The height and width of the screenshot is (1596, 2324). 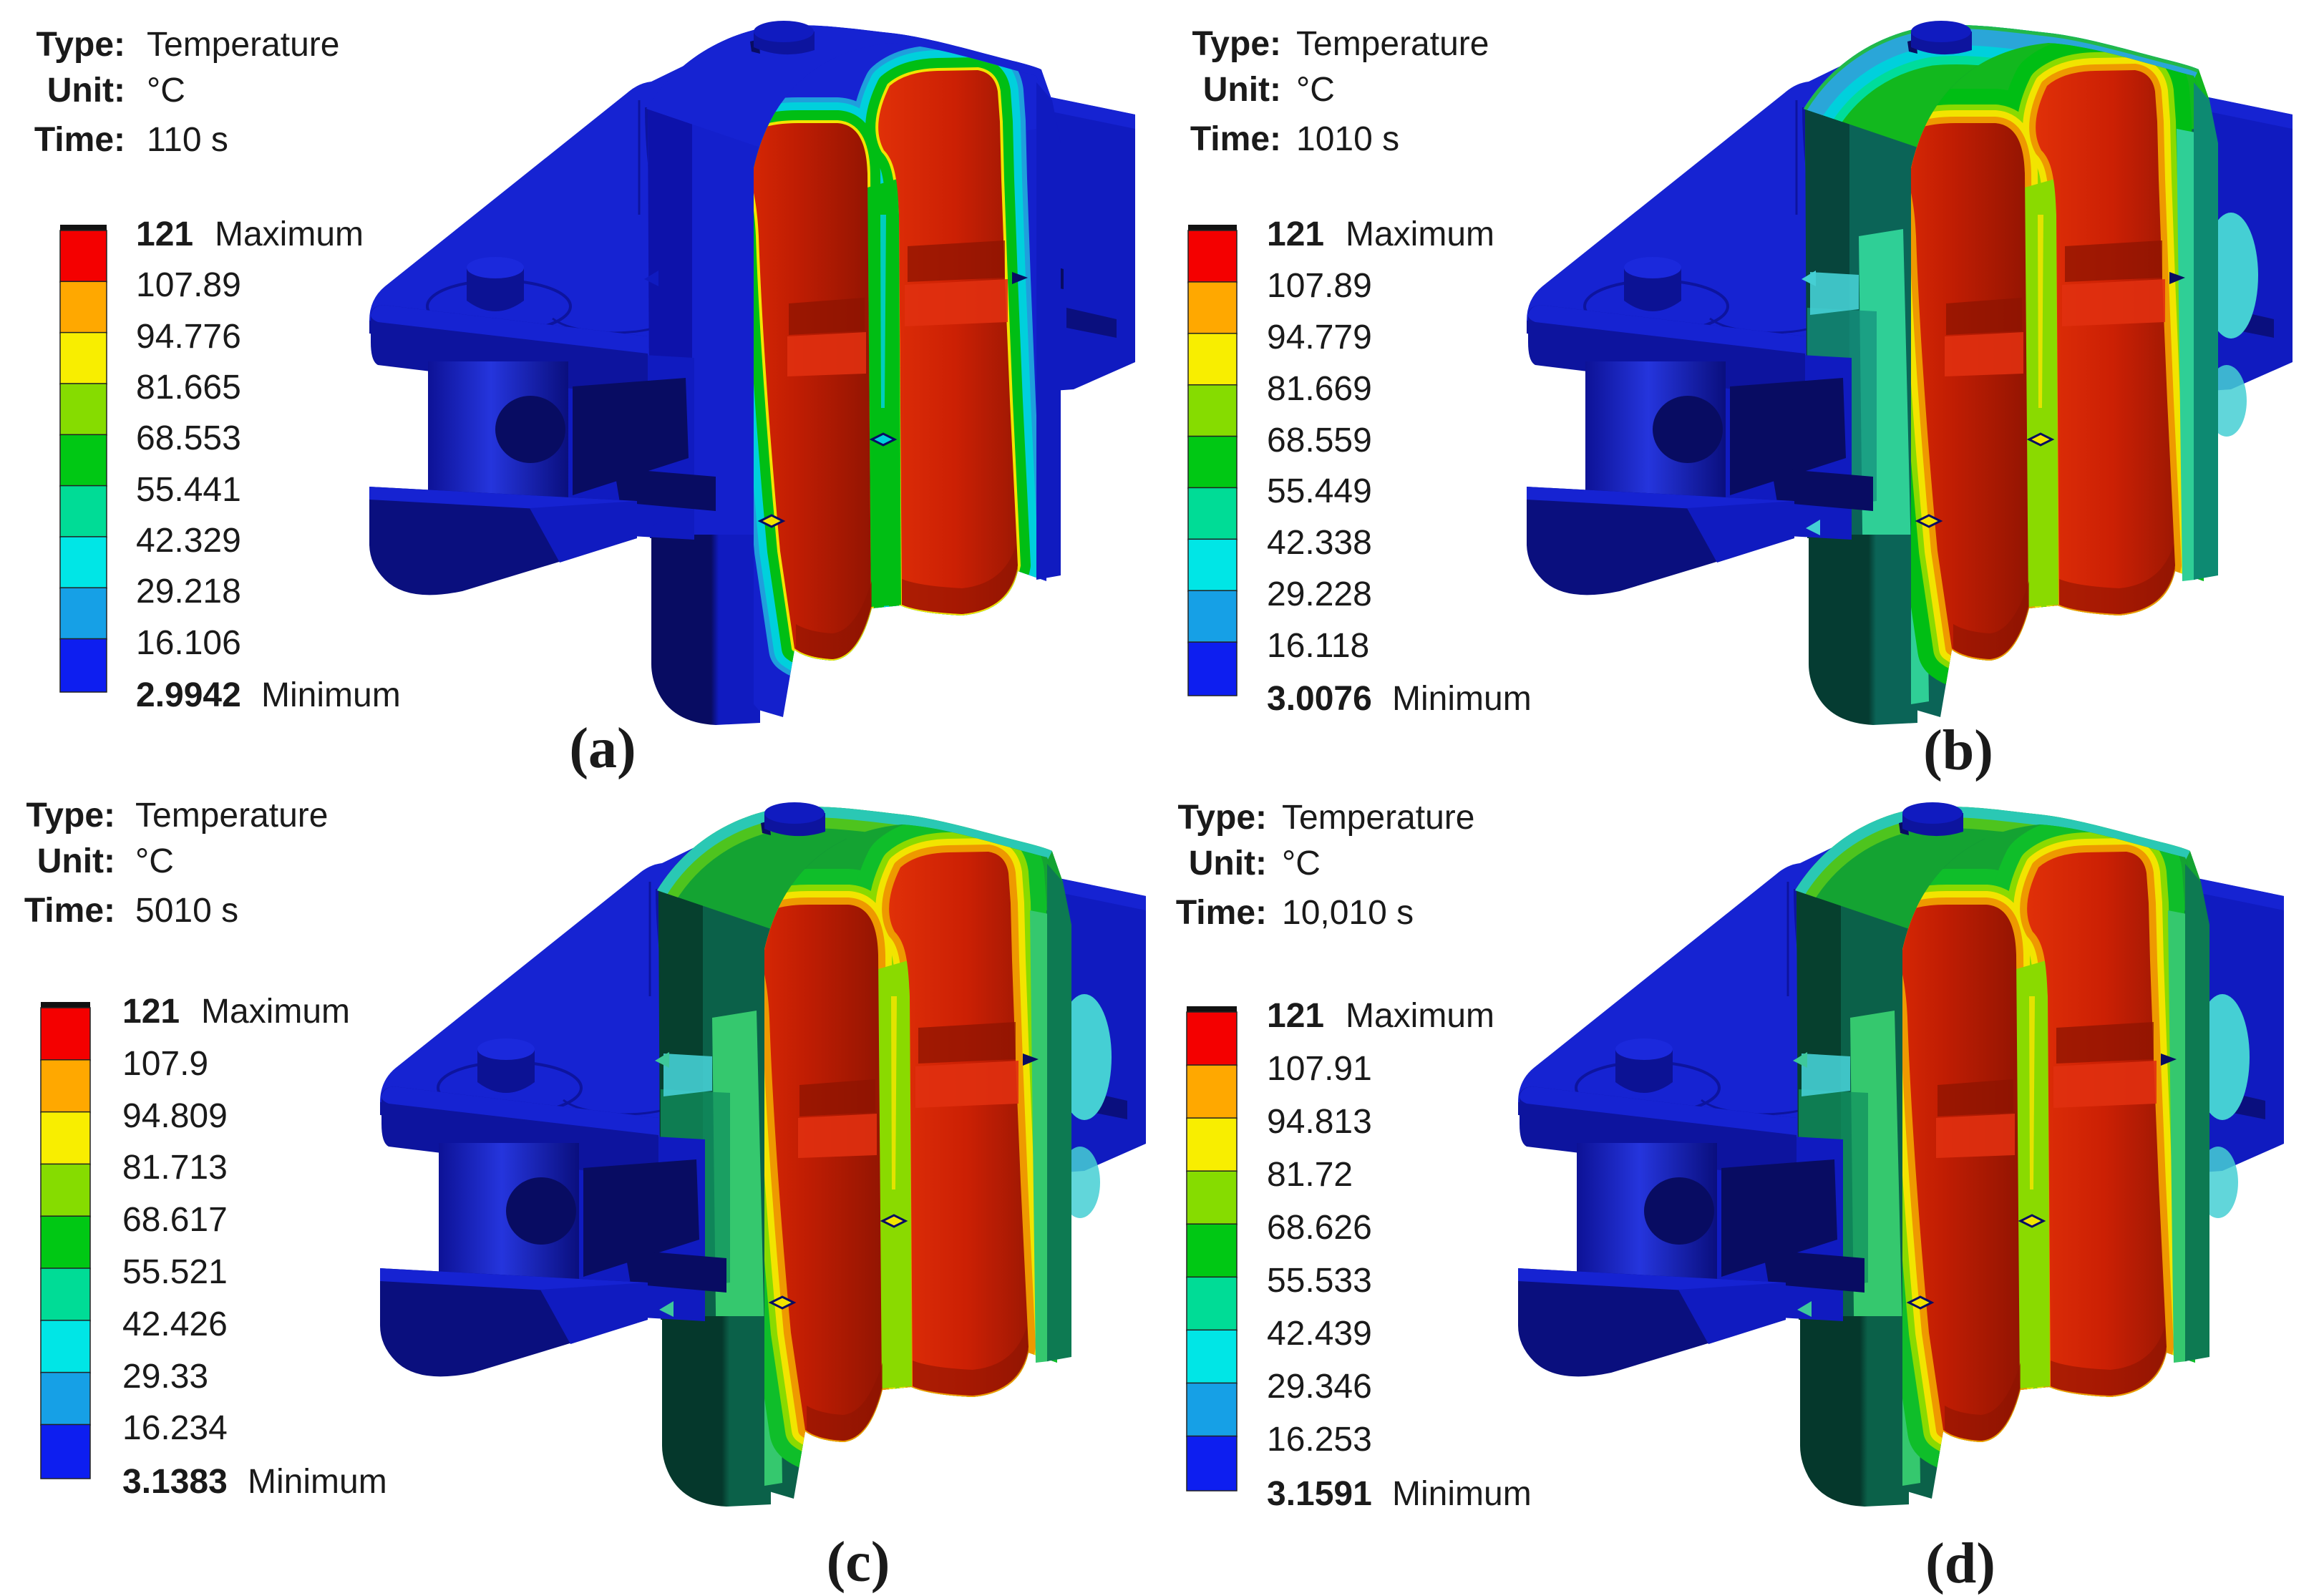 I want to click on svg-text: 3.1383, so click(x=175, y=1482).